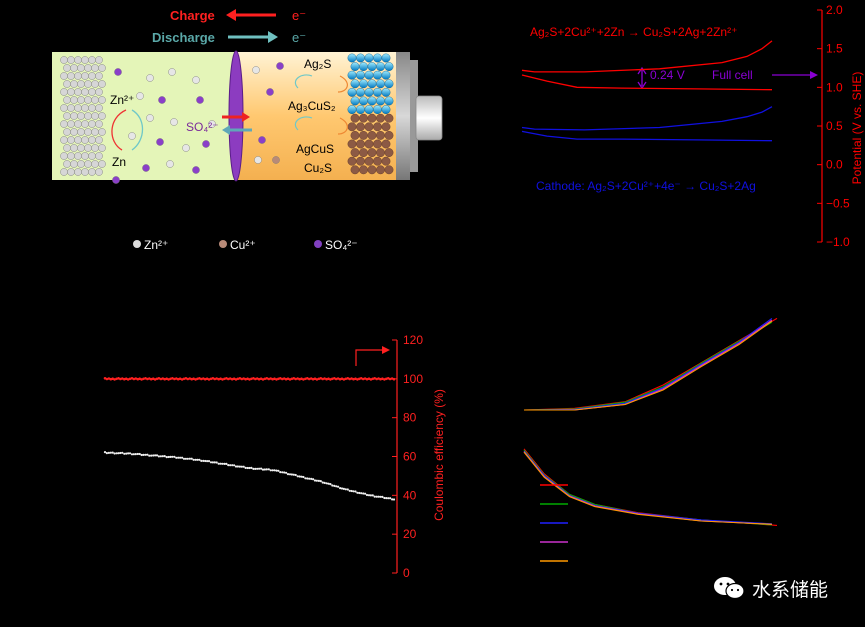  I want to click on voltage-profile-panel, so click(650, 439).